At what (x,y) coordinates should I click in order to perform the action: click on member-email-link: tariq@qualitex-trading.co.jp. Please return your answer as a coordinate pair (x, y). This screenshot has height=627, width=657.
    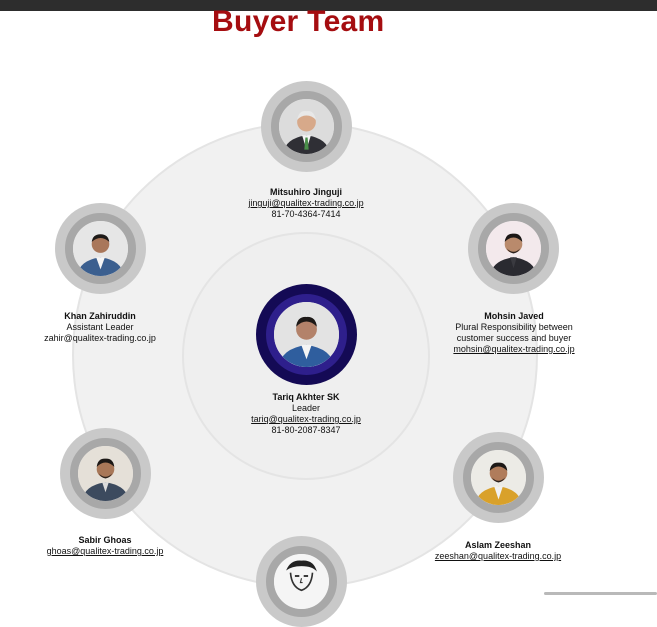
    Looking at the image, I should click on (306, 419).